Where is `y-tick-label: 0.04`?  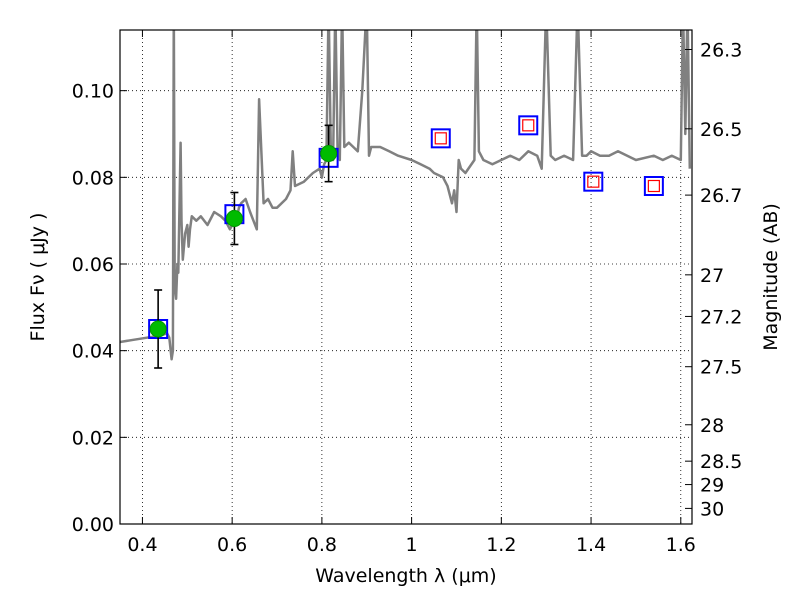
y-tick-label: 0.04 is located at coordinates (93, 352).